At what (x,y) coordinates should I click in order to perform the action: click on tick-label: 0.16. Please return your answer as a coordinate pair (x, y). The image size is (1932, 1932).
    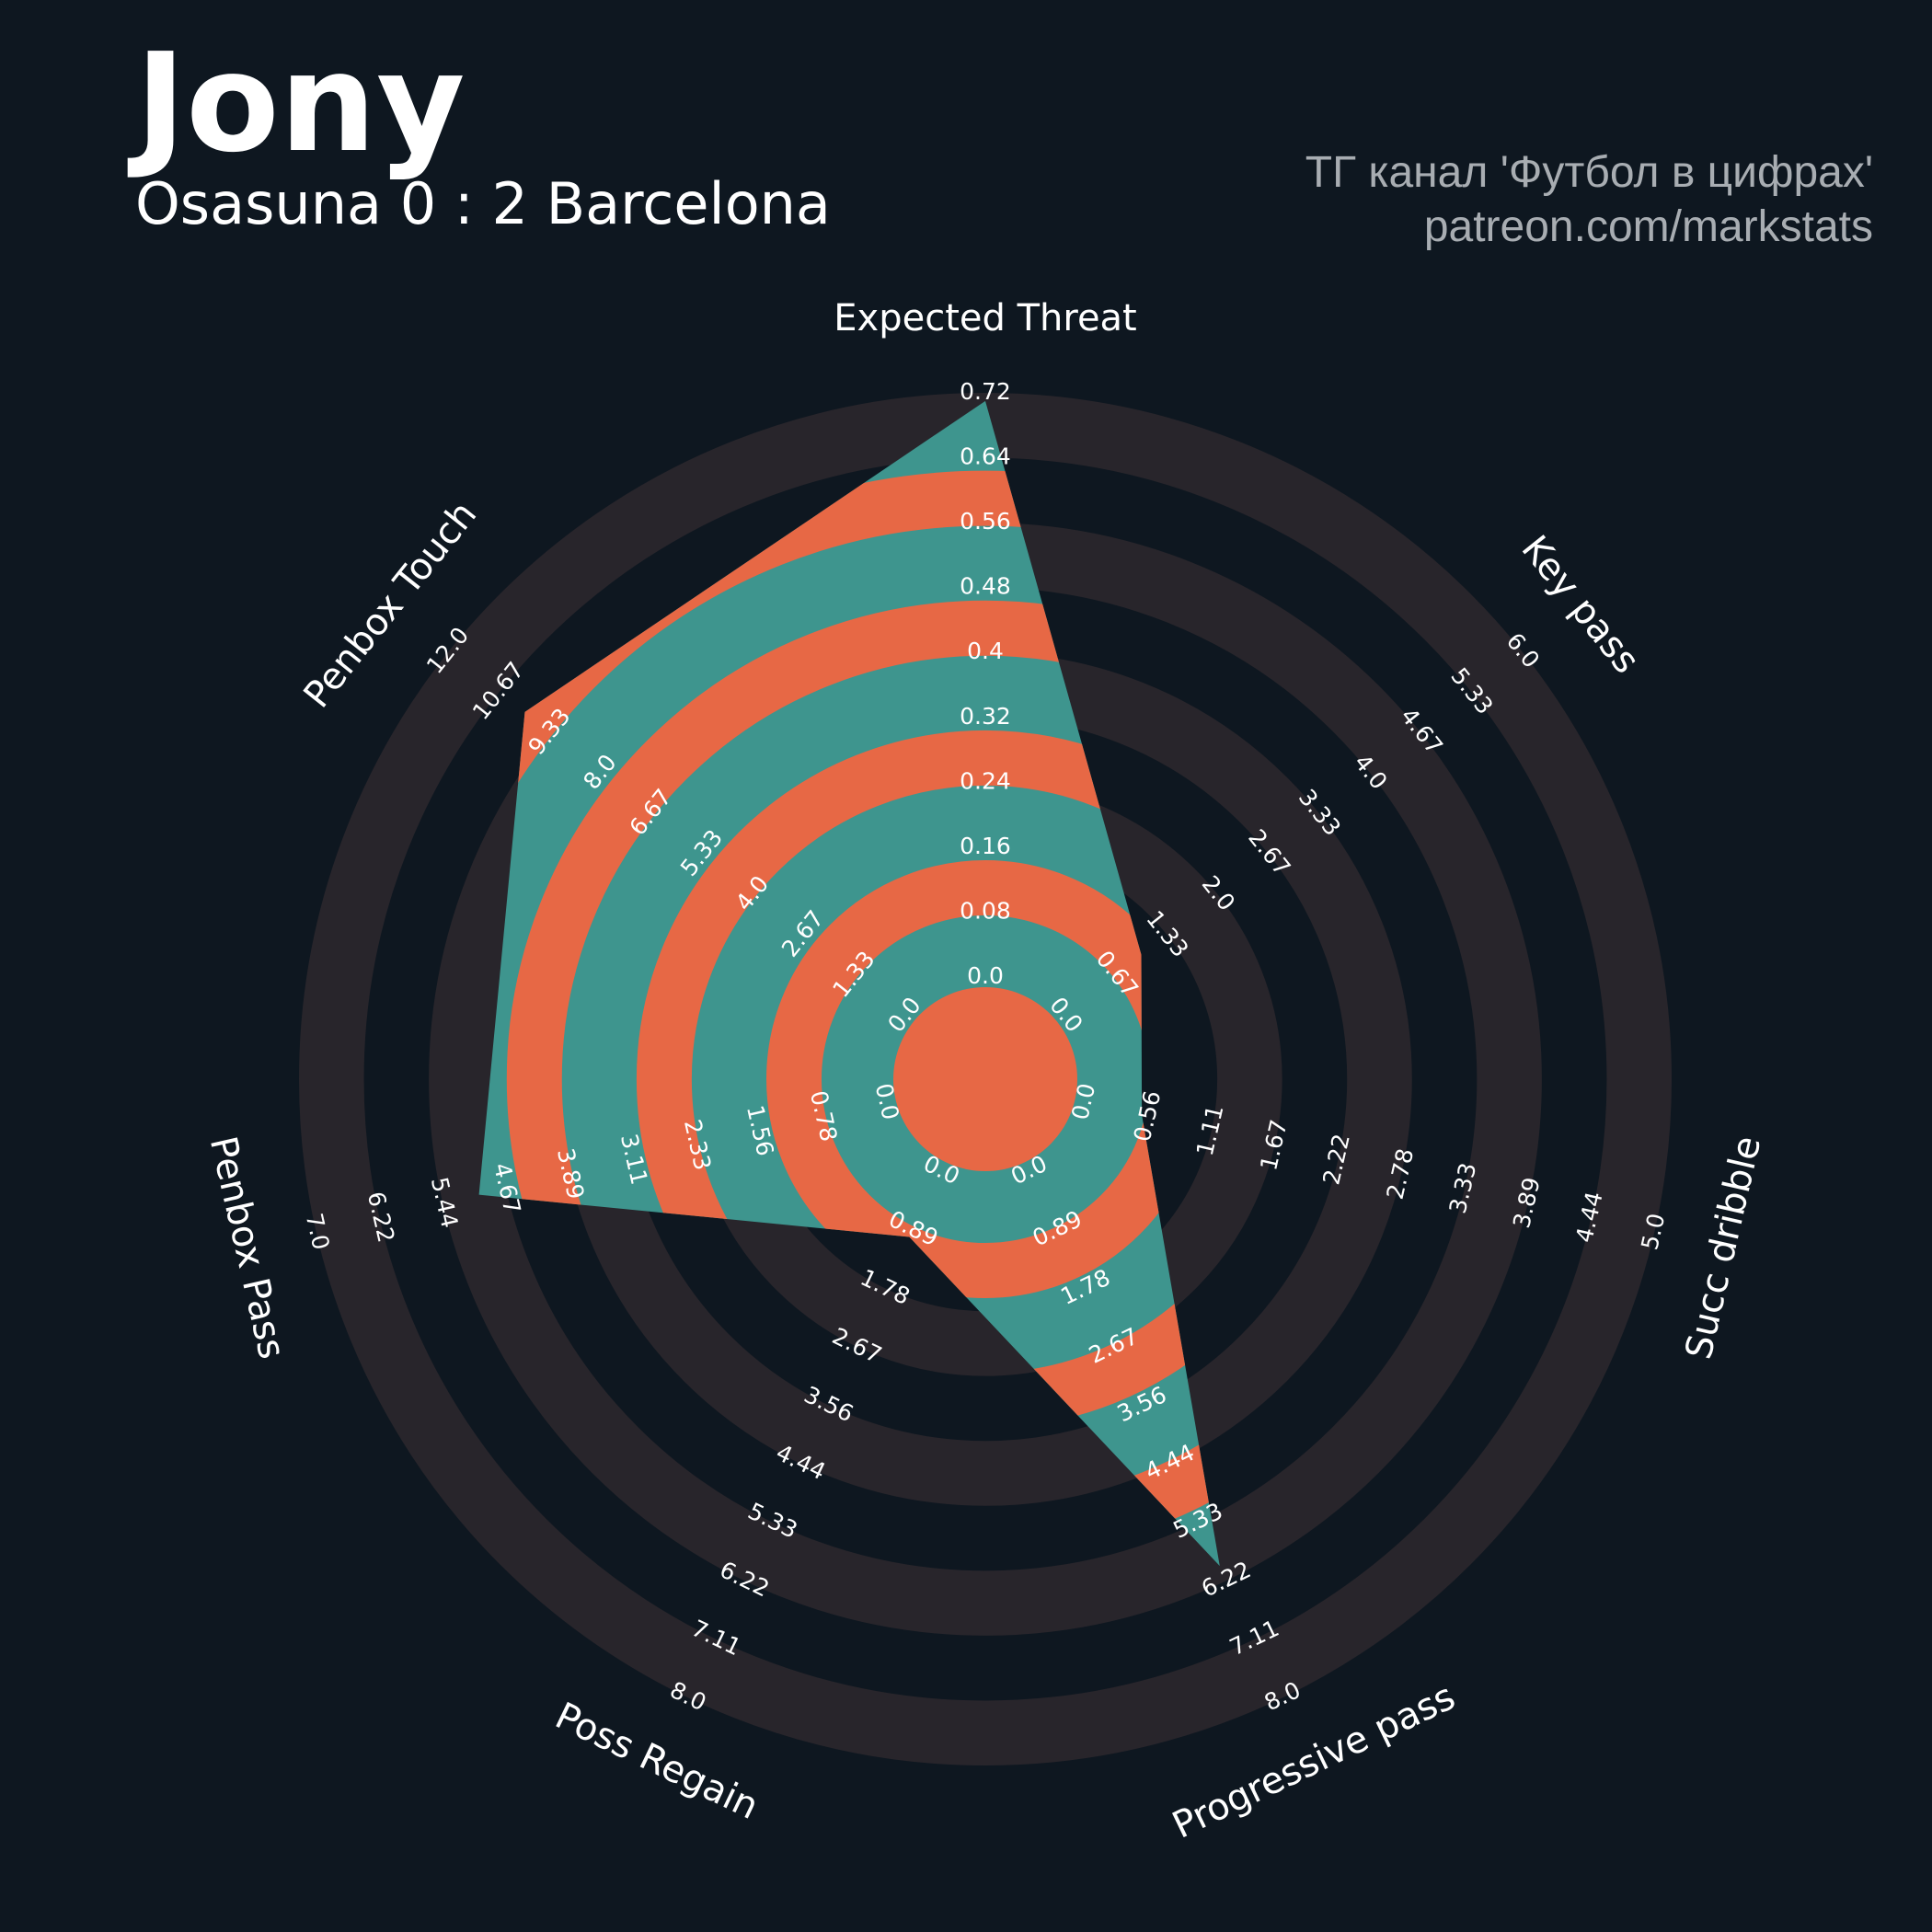
    Looking at the image, I should click on (985, 846).